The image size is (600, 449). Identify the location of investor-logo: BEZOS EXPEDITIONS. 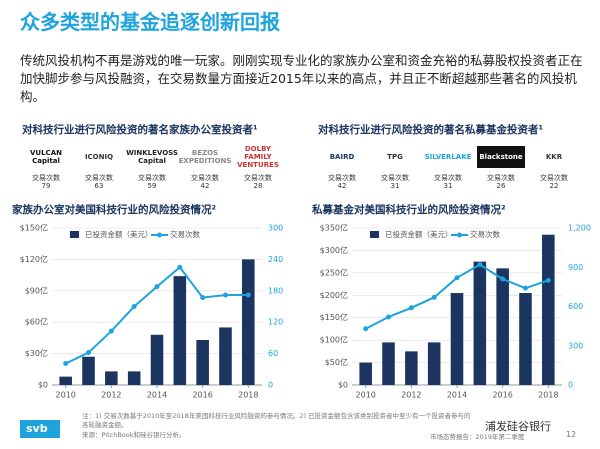
(205, 157).